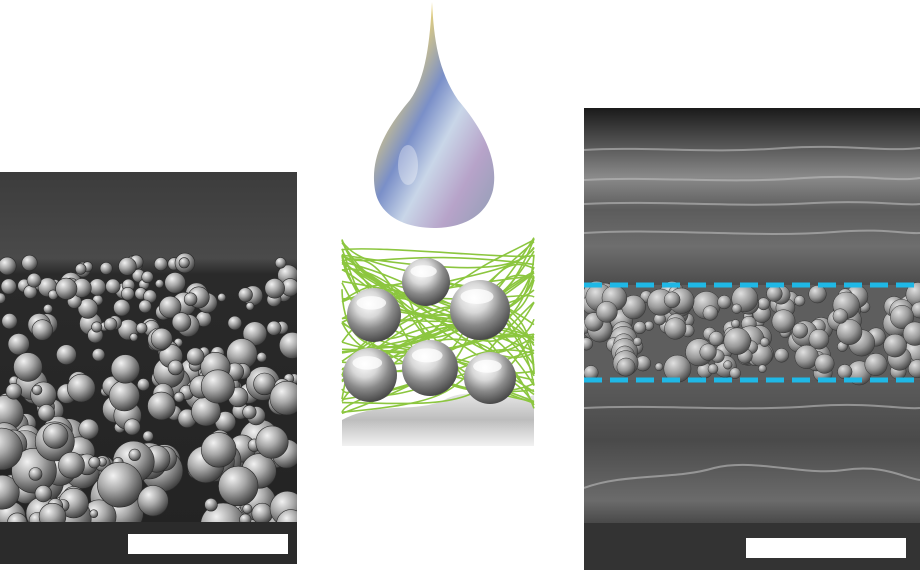 This screenshot has height=573, width=922. I want to click on particle-grains, so click(752, 333).